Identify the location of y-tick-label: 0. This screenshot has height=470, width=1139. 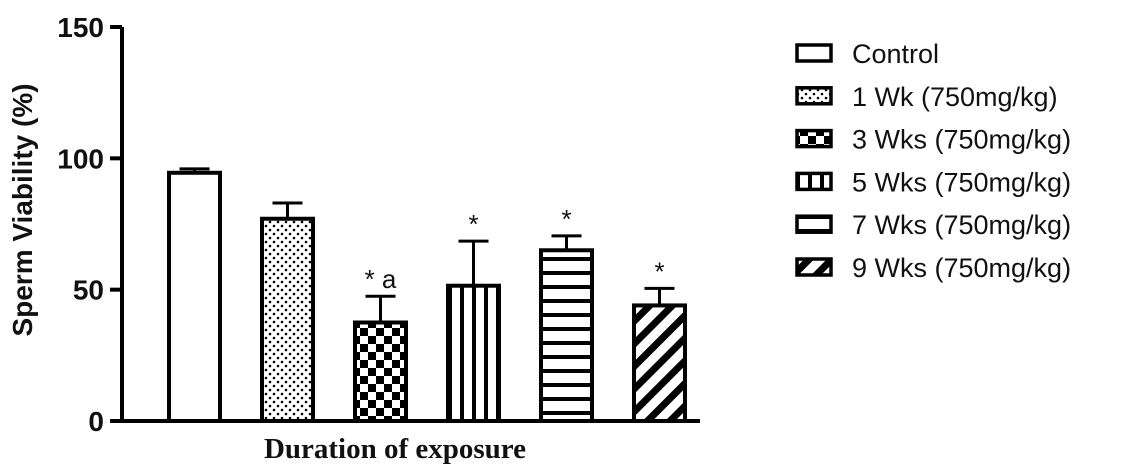
(96, 421).